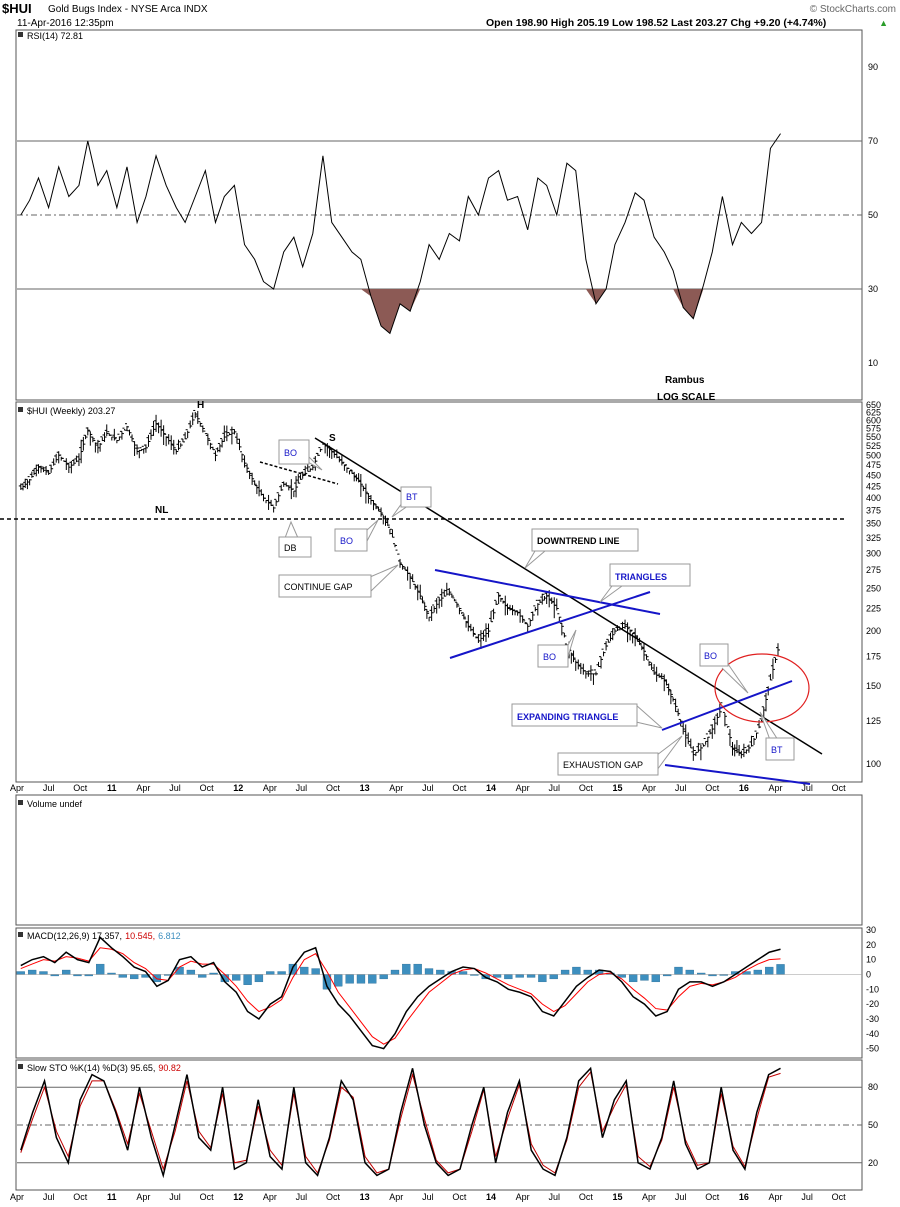 The width and height of the screenshot is (900, 1207). What do you see at coordinates (777, 736) in the screenshot?
I see `callout-bt-2: BT` at bounding box center [777, 736].